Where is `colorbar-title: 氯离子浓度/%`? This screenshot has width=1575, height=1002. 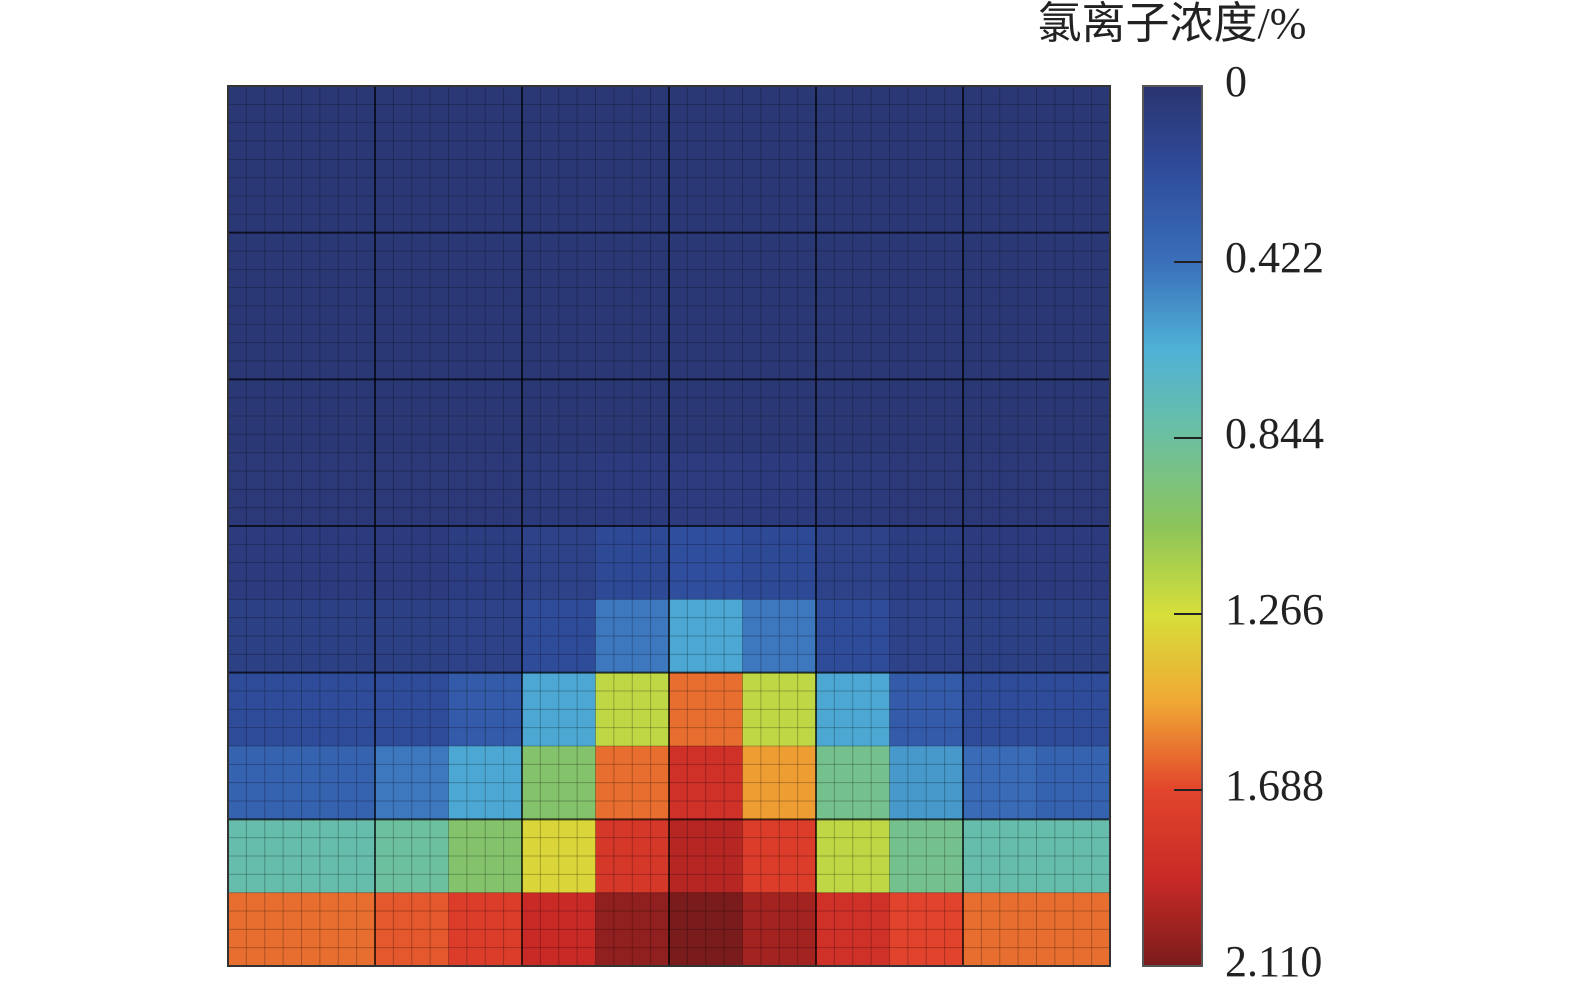 colorbar-title: 氯离子浓度/% is located at coordinates (1172, 24).